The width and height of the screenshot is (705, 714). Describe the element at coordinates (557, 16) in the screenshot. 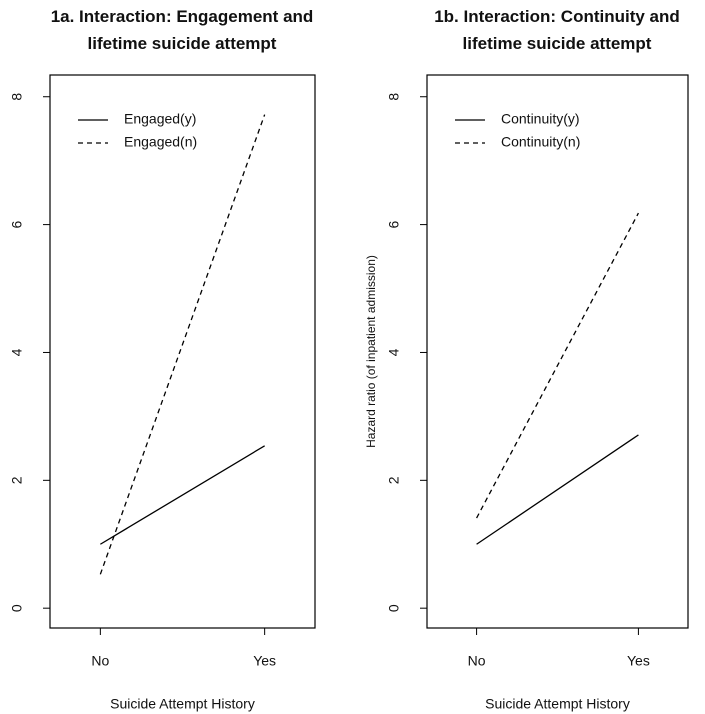

I see `title-line: 1b. Interaction: Continuity and` at that location.